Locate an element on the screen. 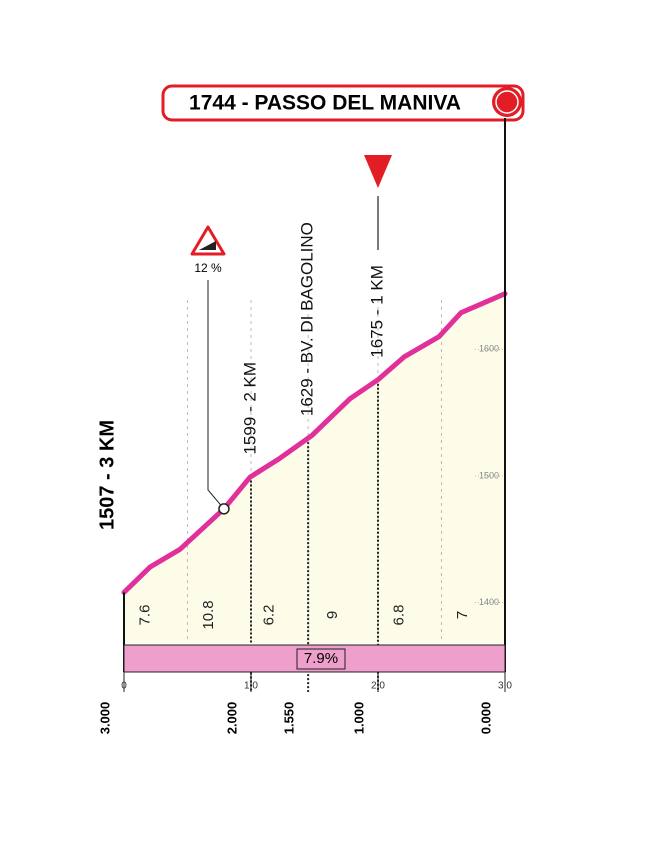 This screenshot has width=652, height=852. distance-label: 1.550 is located at coordinates (289, 718).